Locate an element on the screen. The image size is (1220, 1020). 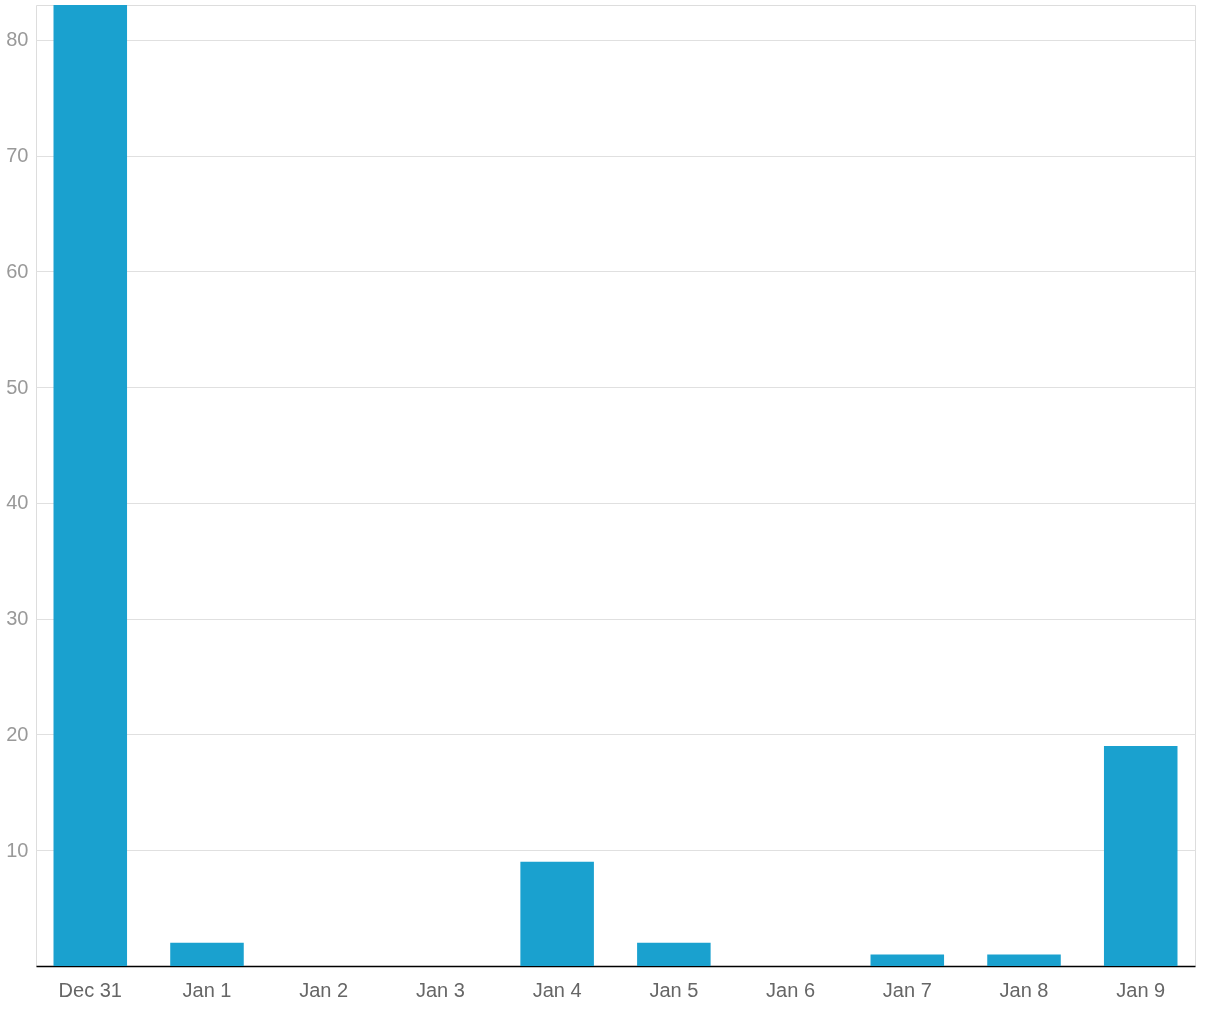
y-tick-label: 70 is located at coordinates (17, 155).